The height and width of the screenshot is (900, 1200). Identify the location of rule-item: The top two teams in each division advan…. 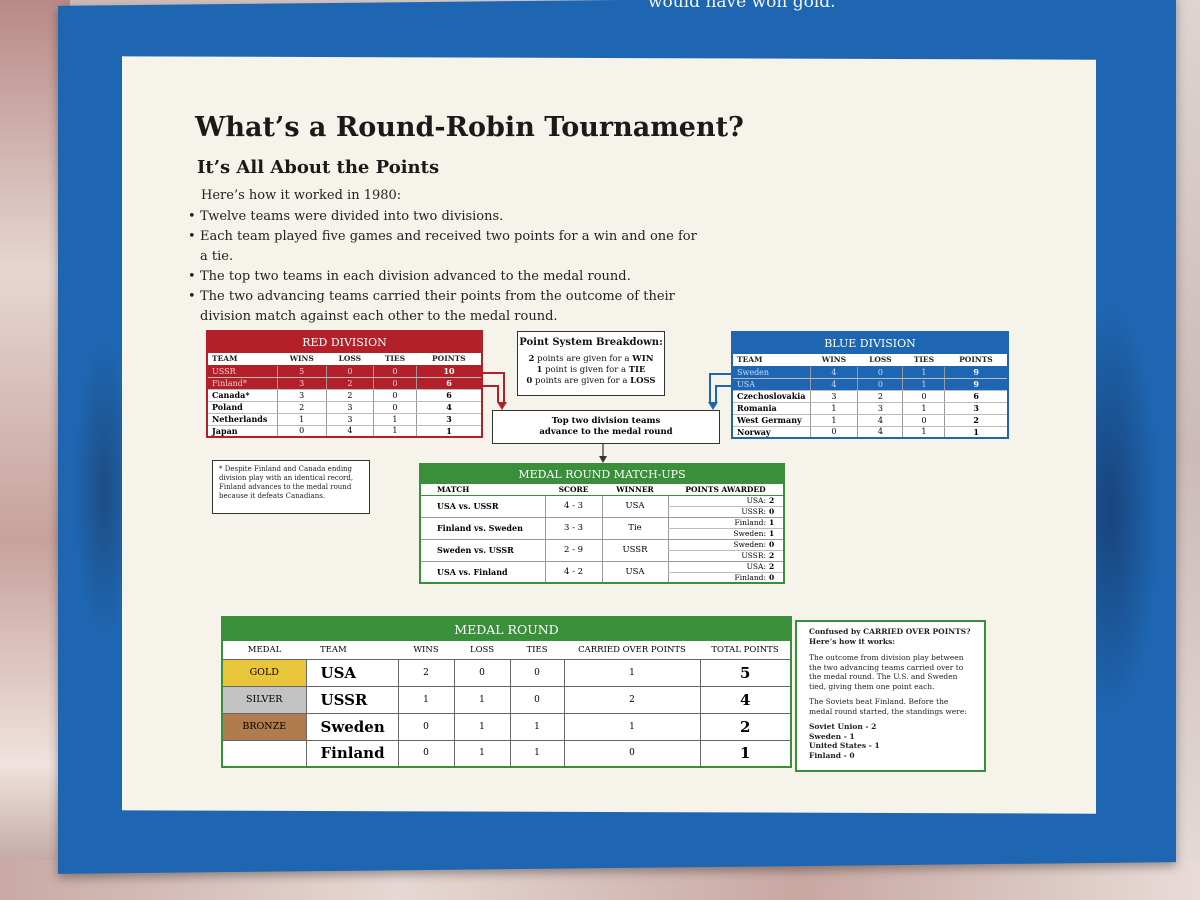
(448, 277).